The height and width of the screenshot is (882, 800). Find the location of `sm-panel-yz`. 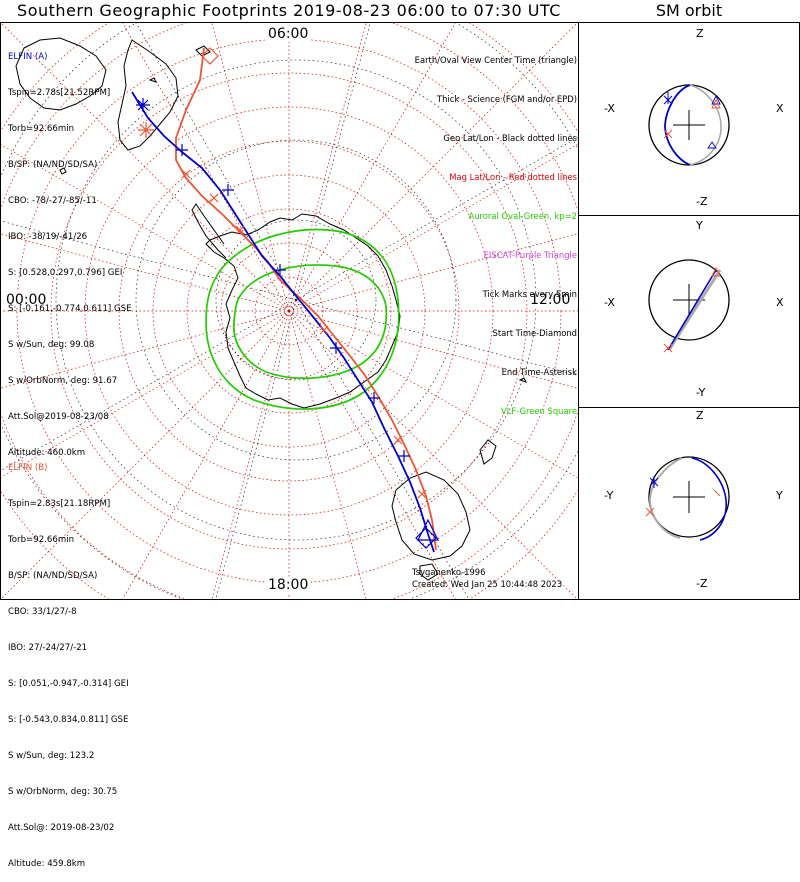

sm-panel-yz is located at coordinates (687, 498).